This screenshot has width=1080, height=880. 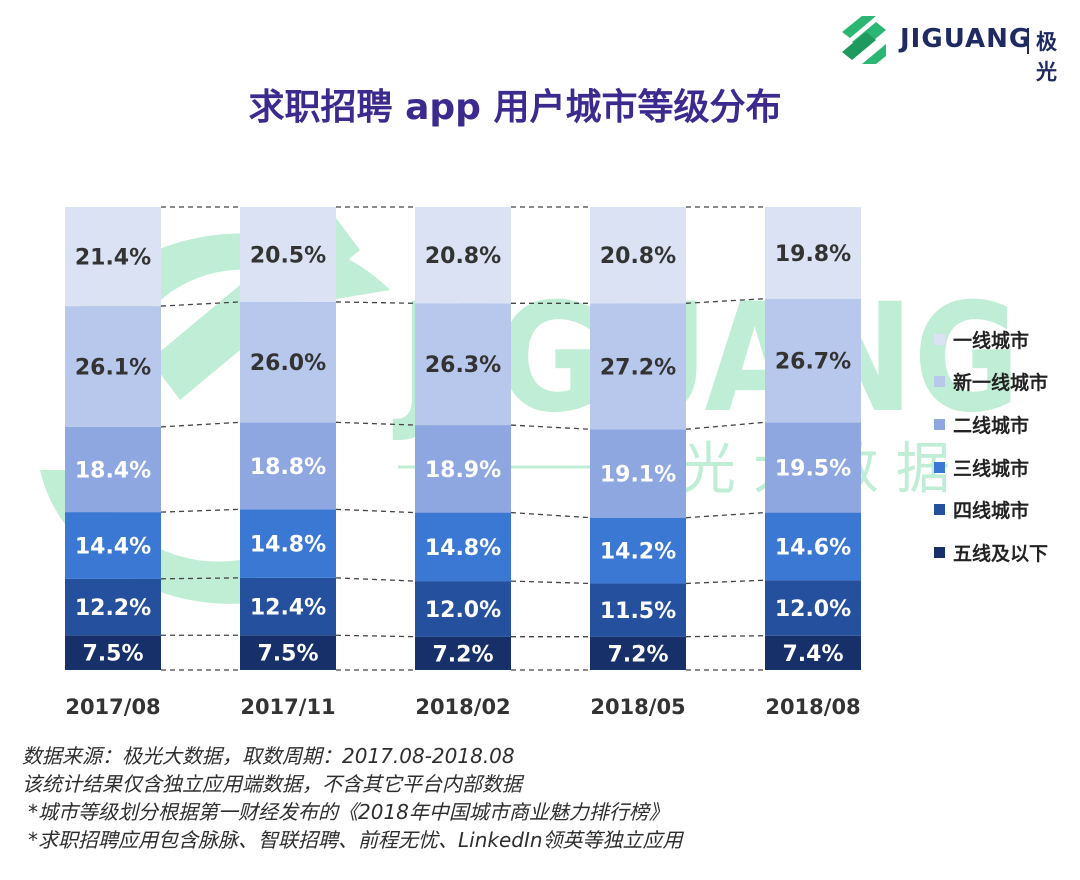 I want to click on legend-item: 五线及以下, so click(x=991, y=552).